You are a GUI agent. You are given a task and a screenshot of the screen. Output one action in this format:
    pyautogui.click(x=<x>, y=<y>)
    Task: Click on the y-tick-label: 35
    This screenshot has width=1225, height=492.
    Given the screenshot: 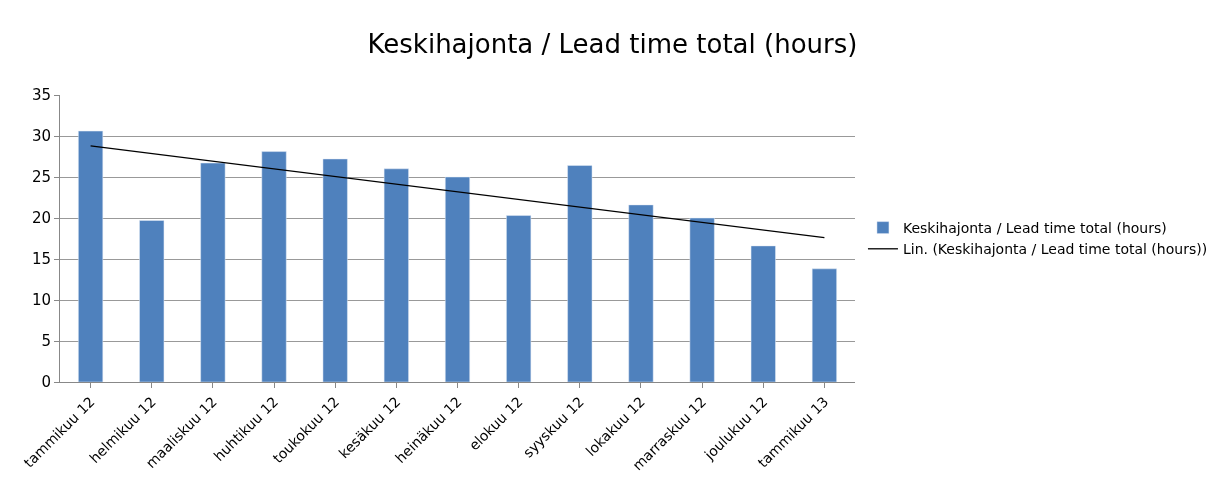 What is the action you would take?
    pyautogui.click(x=41, y=95)
    